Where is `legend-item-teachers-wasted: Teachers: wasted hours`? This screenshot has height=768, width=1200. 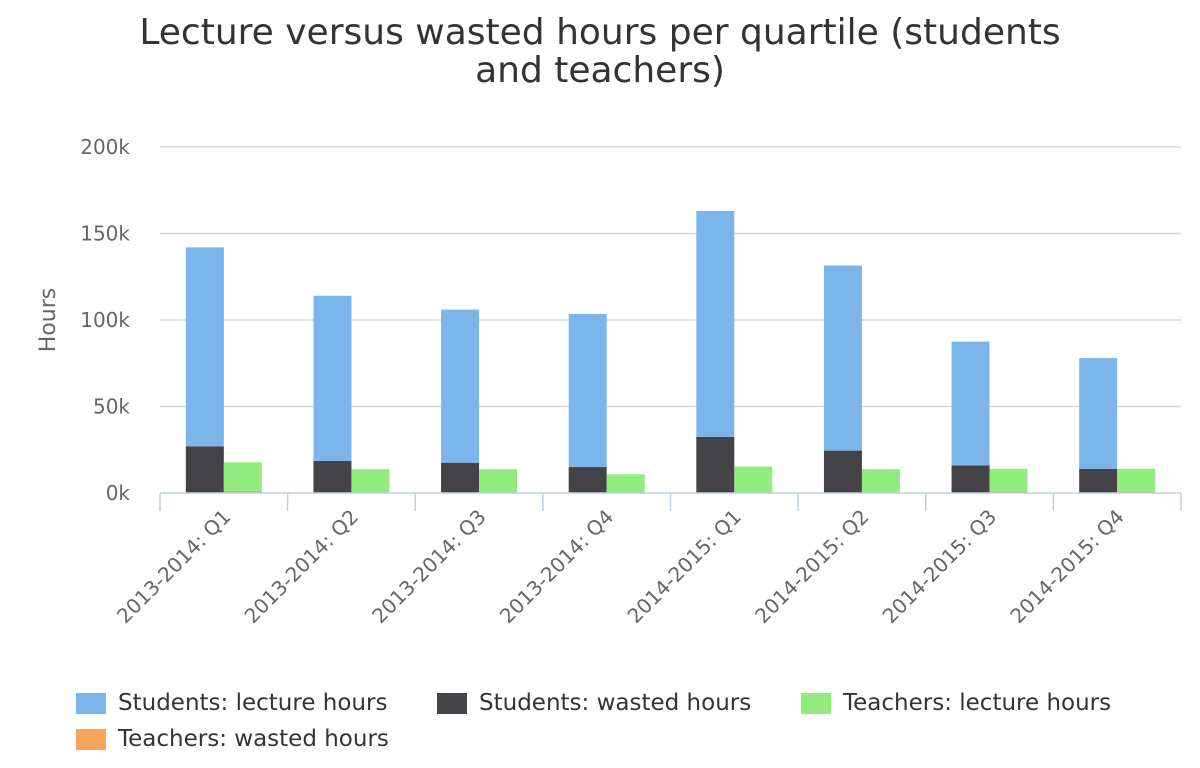
legend-item-teachers-wasted: Teachers: wasted hours is located at coordinates (232, 739).